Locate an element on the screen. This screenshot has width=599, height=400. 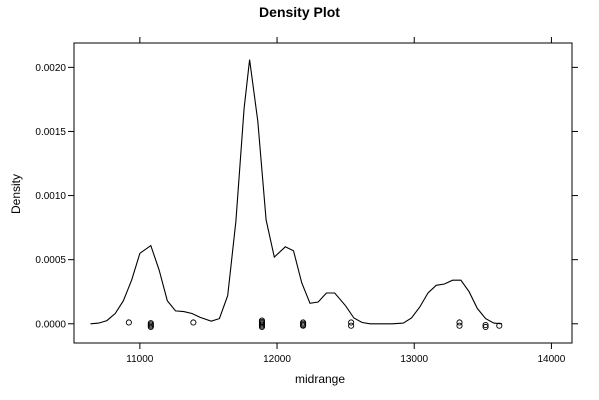
y-tick-label: 0.0020 is located at coordinates (50, 68).